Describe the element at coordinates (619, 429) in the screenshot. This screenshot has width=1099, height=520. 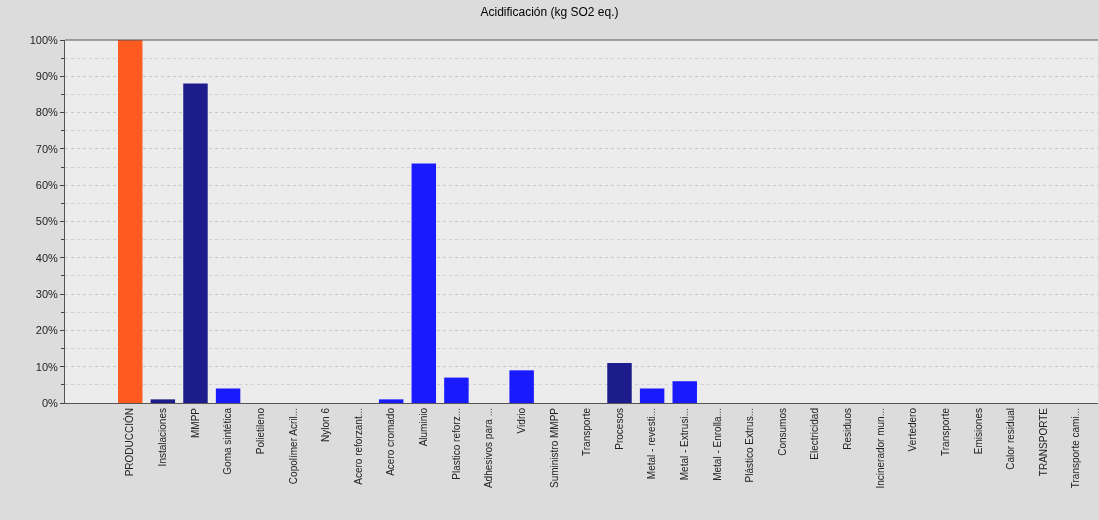
I see `x-tick-label: Procesos` at that location.